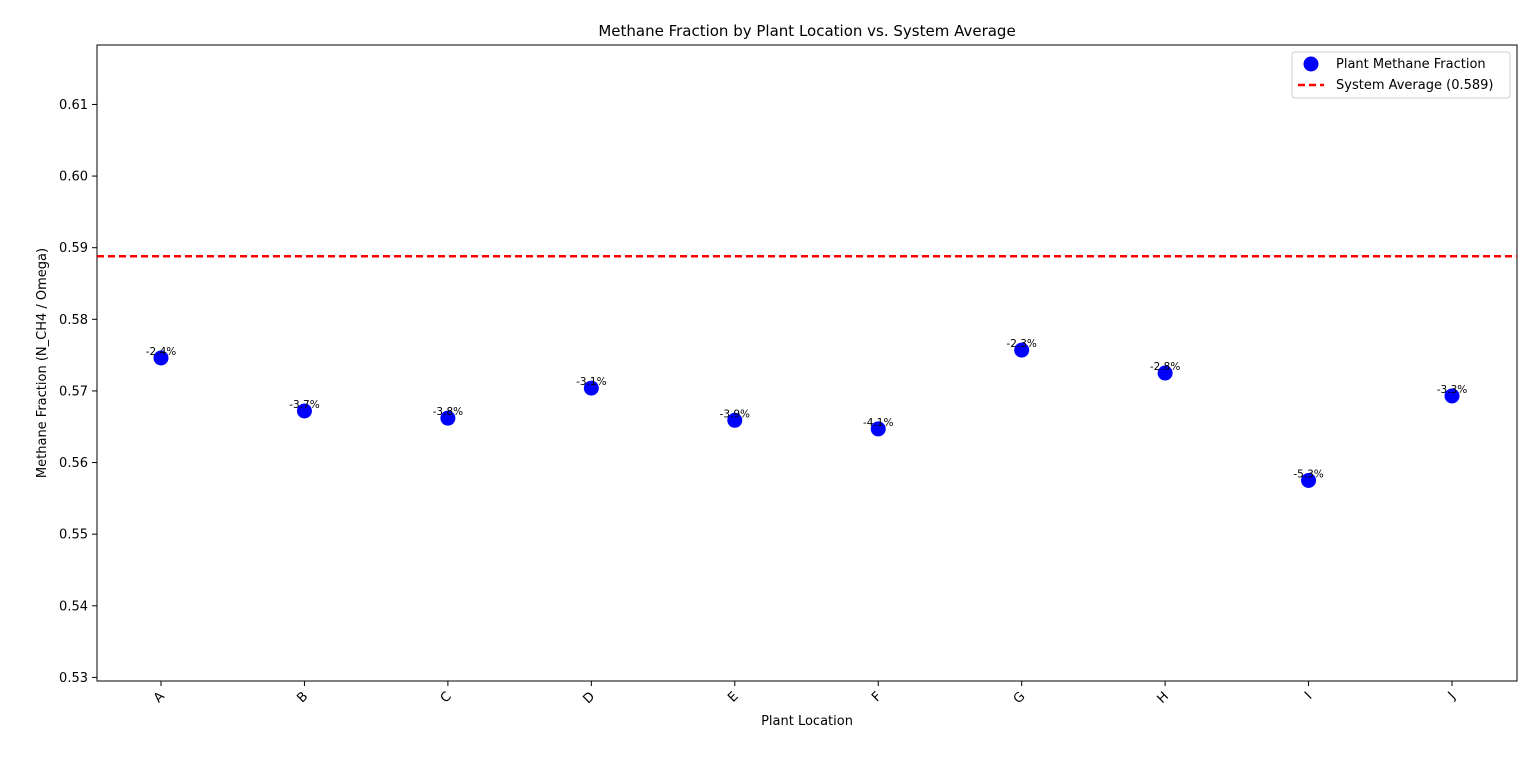 The height and width of the screenshot is (759, 1536). I want to click on y-tick-label: 0.60, so click(73, 177).